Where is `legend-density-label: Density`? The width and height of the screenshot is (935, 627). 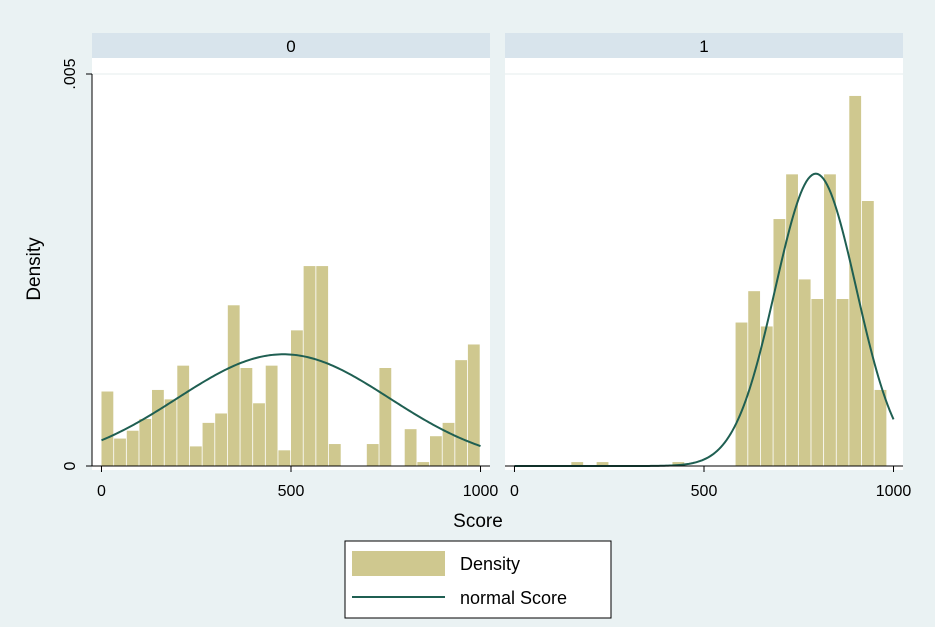 legend-density-label: Density is located at coordinates (490, 564).